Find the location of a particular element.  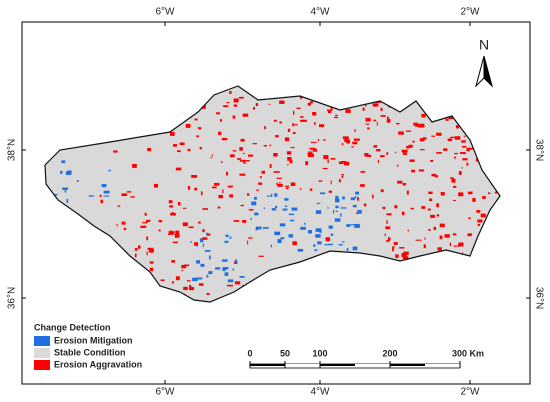

left-lat-label: 36°N is located at coordinates (12, 298).